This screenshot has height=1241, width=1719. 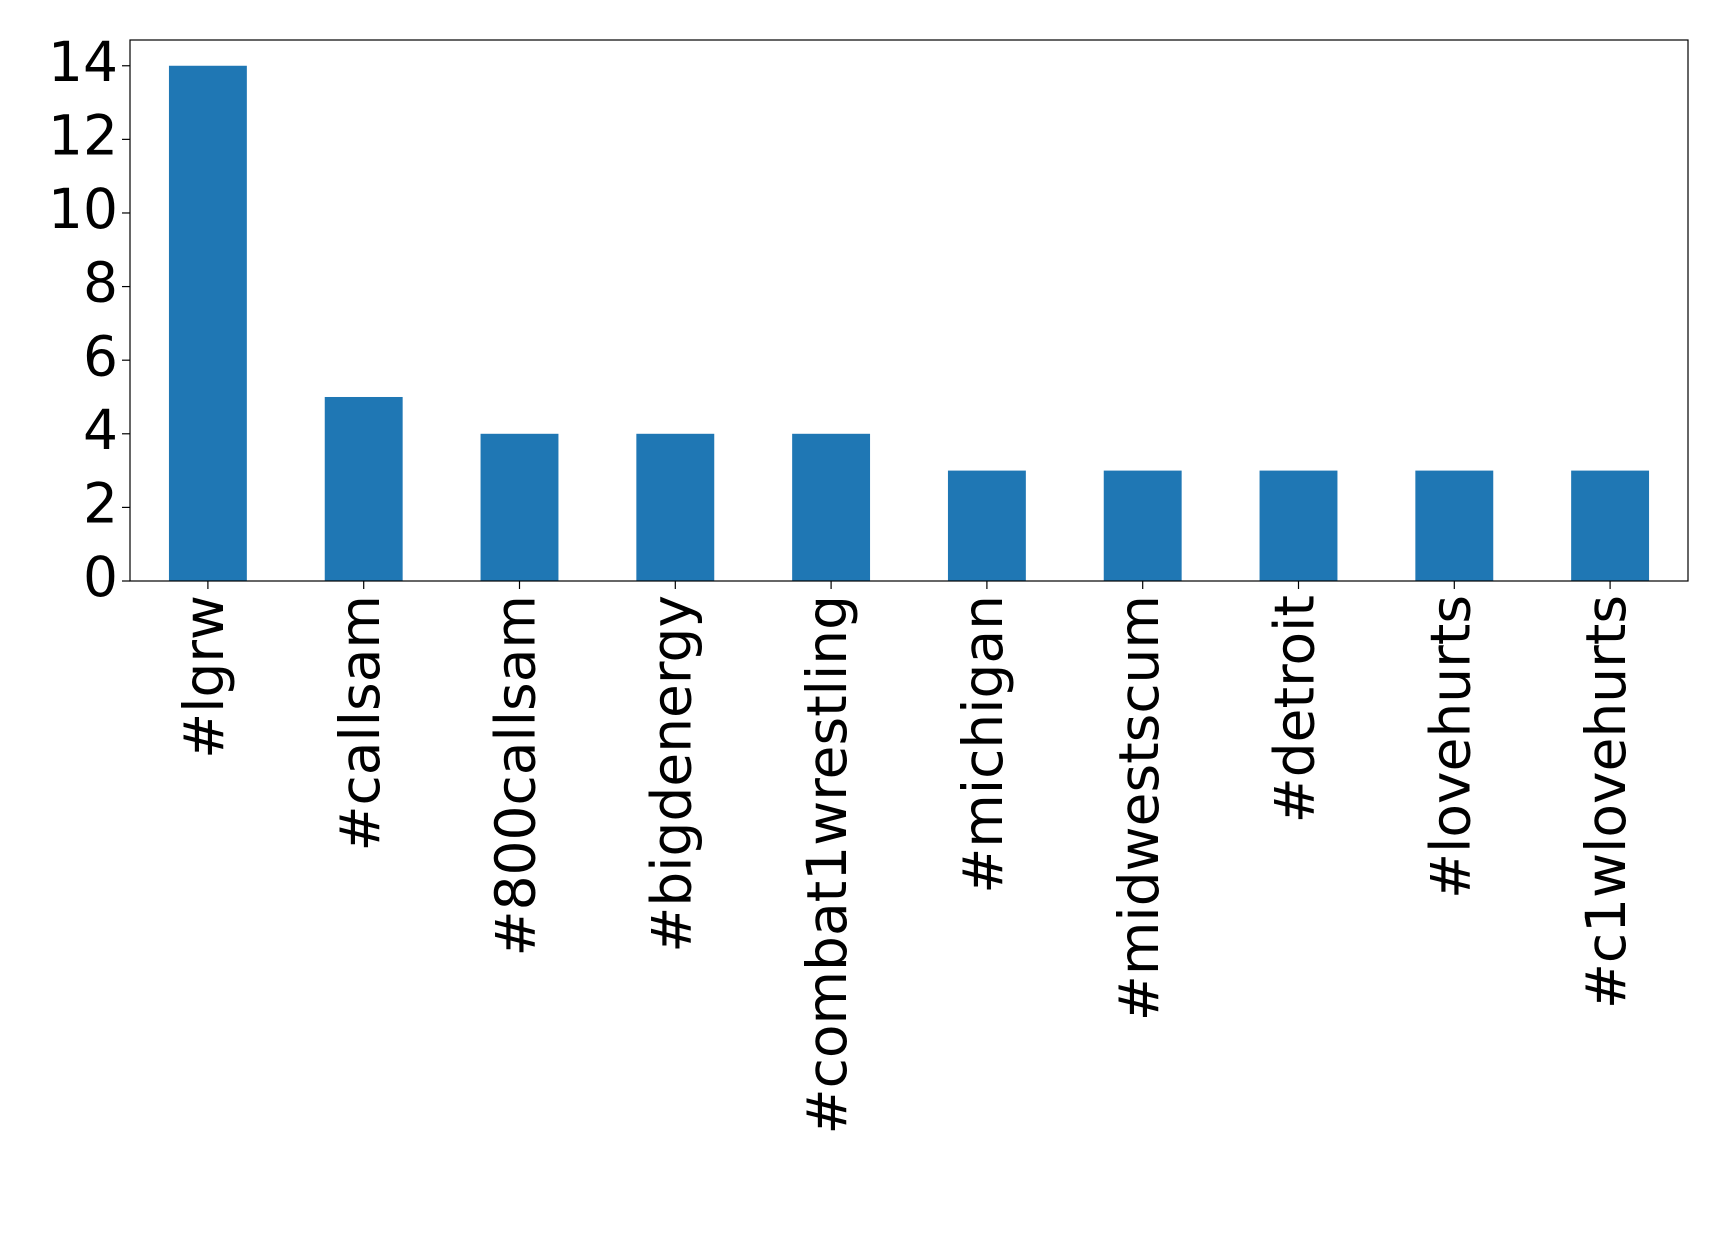 I want to click on y-tick-label: 10, so click(x=83, y=209).